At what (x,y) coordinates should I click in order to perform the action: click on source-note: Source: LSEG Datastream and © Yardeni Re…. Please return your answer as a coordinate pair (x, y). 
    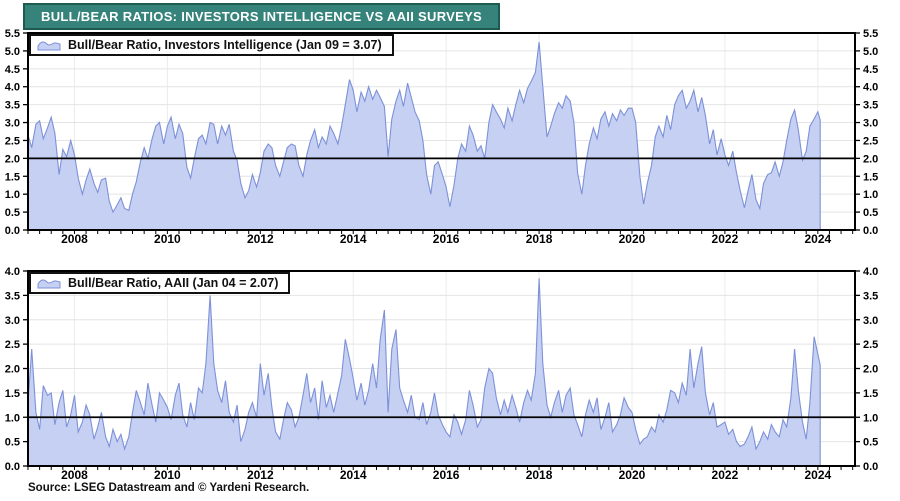
    Looking at the image, I should click on (169, 488).